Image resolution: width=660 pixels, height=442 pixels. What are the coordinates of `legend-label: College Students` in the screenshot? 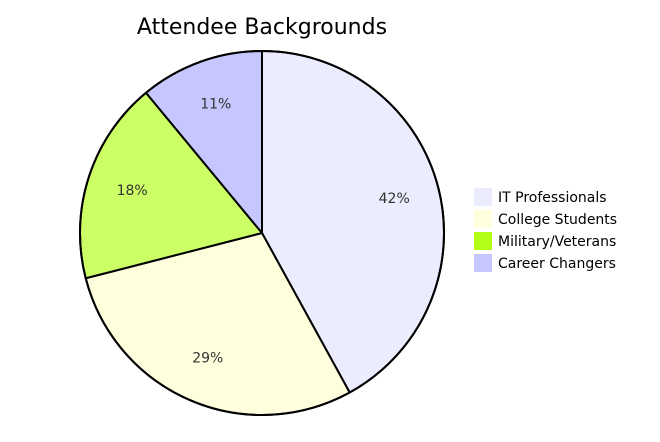 It's located at (557, 220).